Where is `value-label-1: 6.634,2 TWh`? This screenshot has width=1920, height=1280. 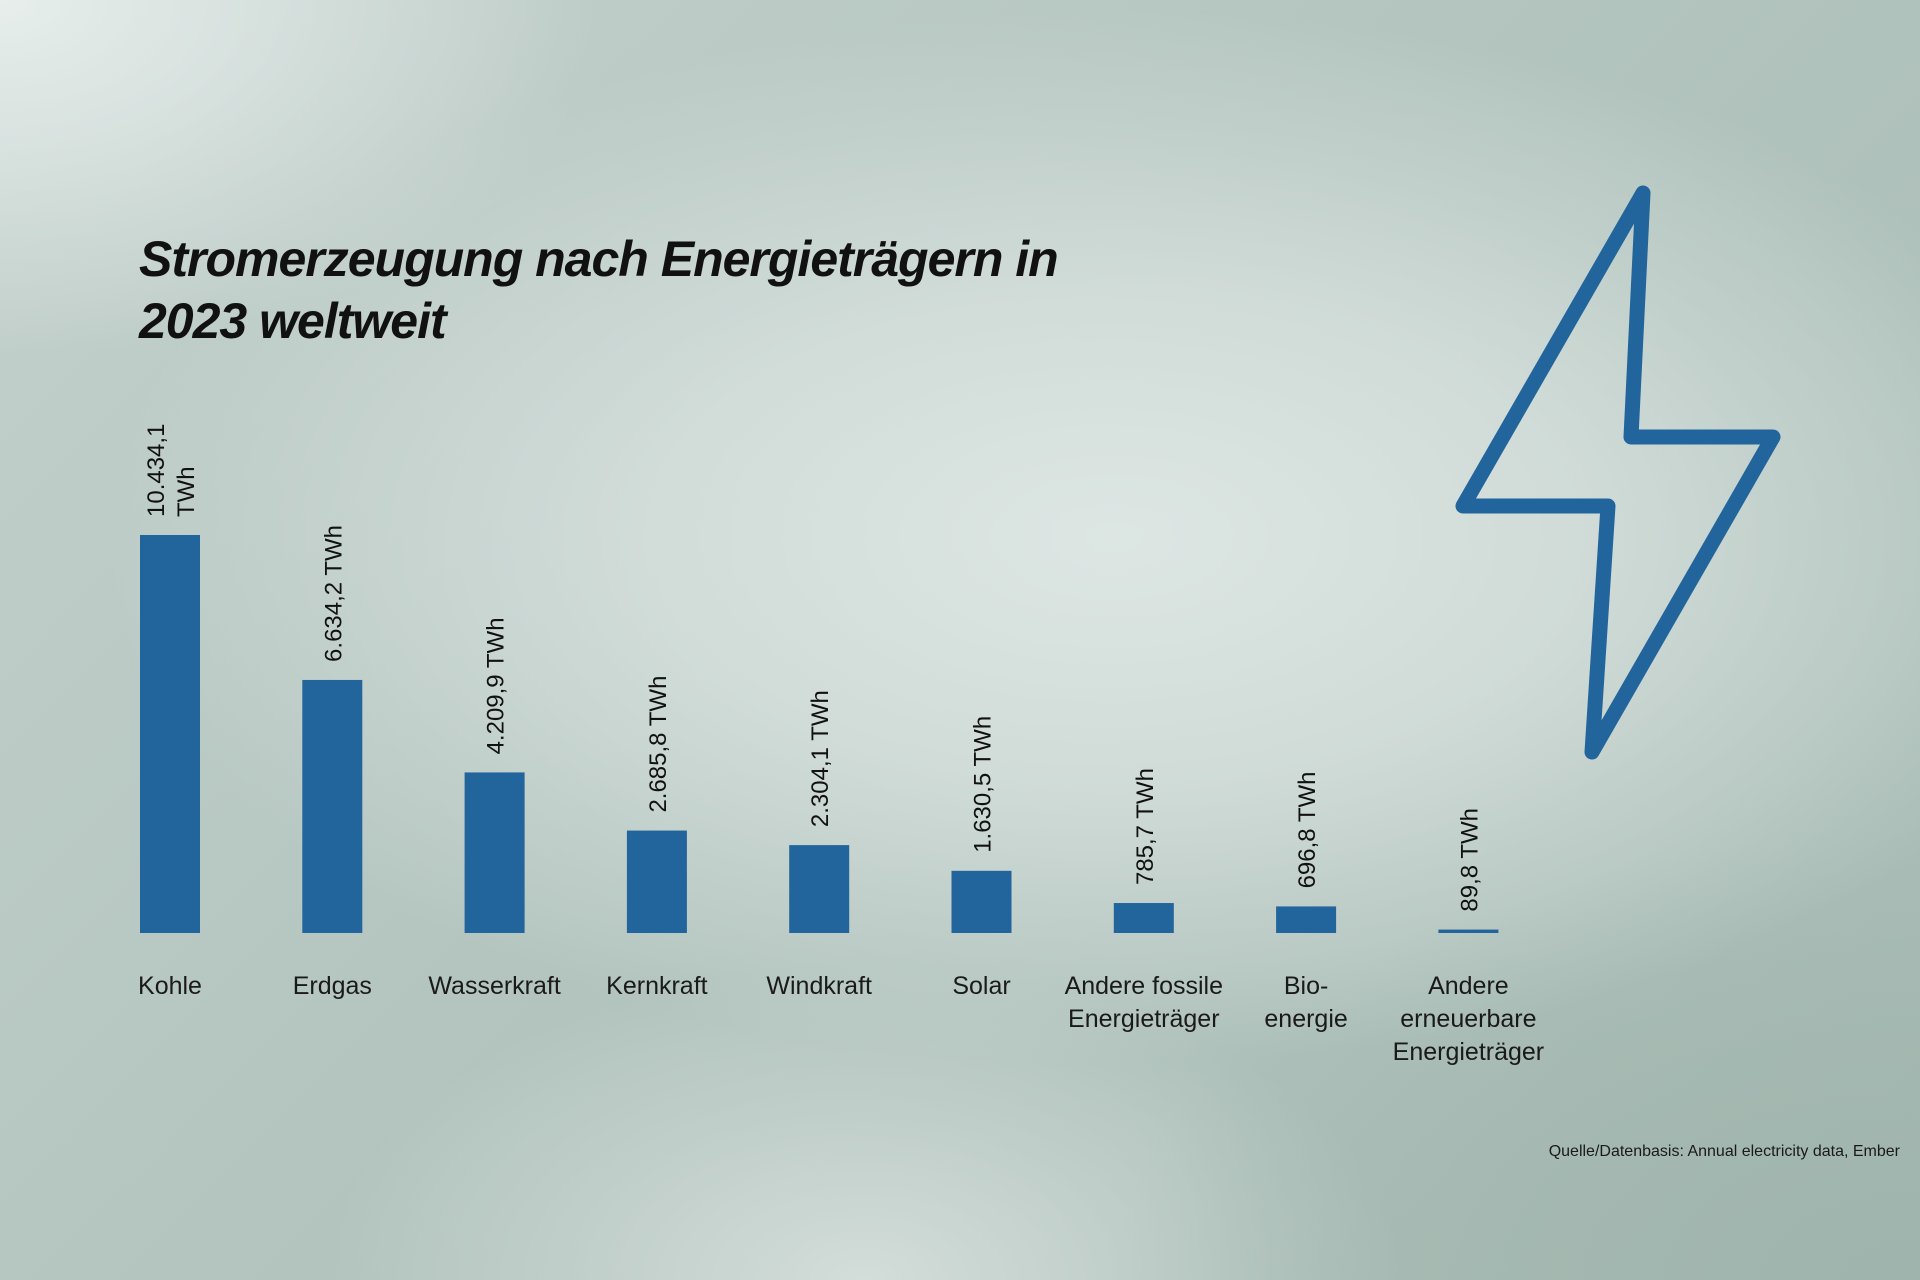
value-label-1: 6.634,2 TWh is located at coordinates (333, 593).